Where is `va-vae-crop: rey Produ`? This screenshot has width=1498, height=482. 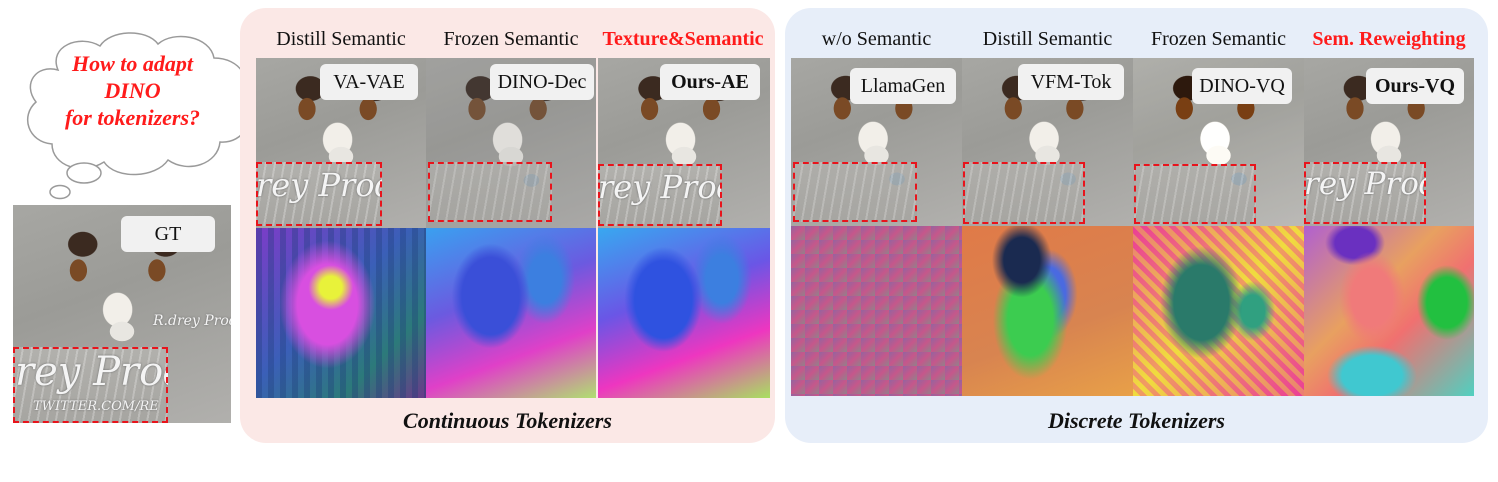 va-vae-crop: rey Produ is located at coordinates (319, 194).